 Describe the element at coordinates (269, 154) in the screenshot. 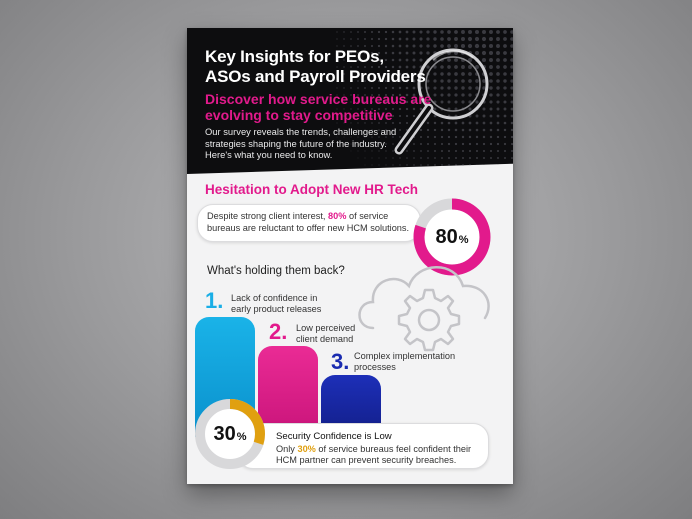

I see `hero-intro-line: Here's what you need to know.` at that location.